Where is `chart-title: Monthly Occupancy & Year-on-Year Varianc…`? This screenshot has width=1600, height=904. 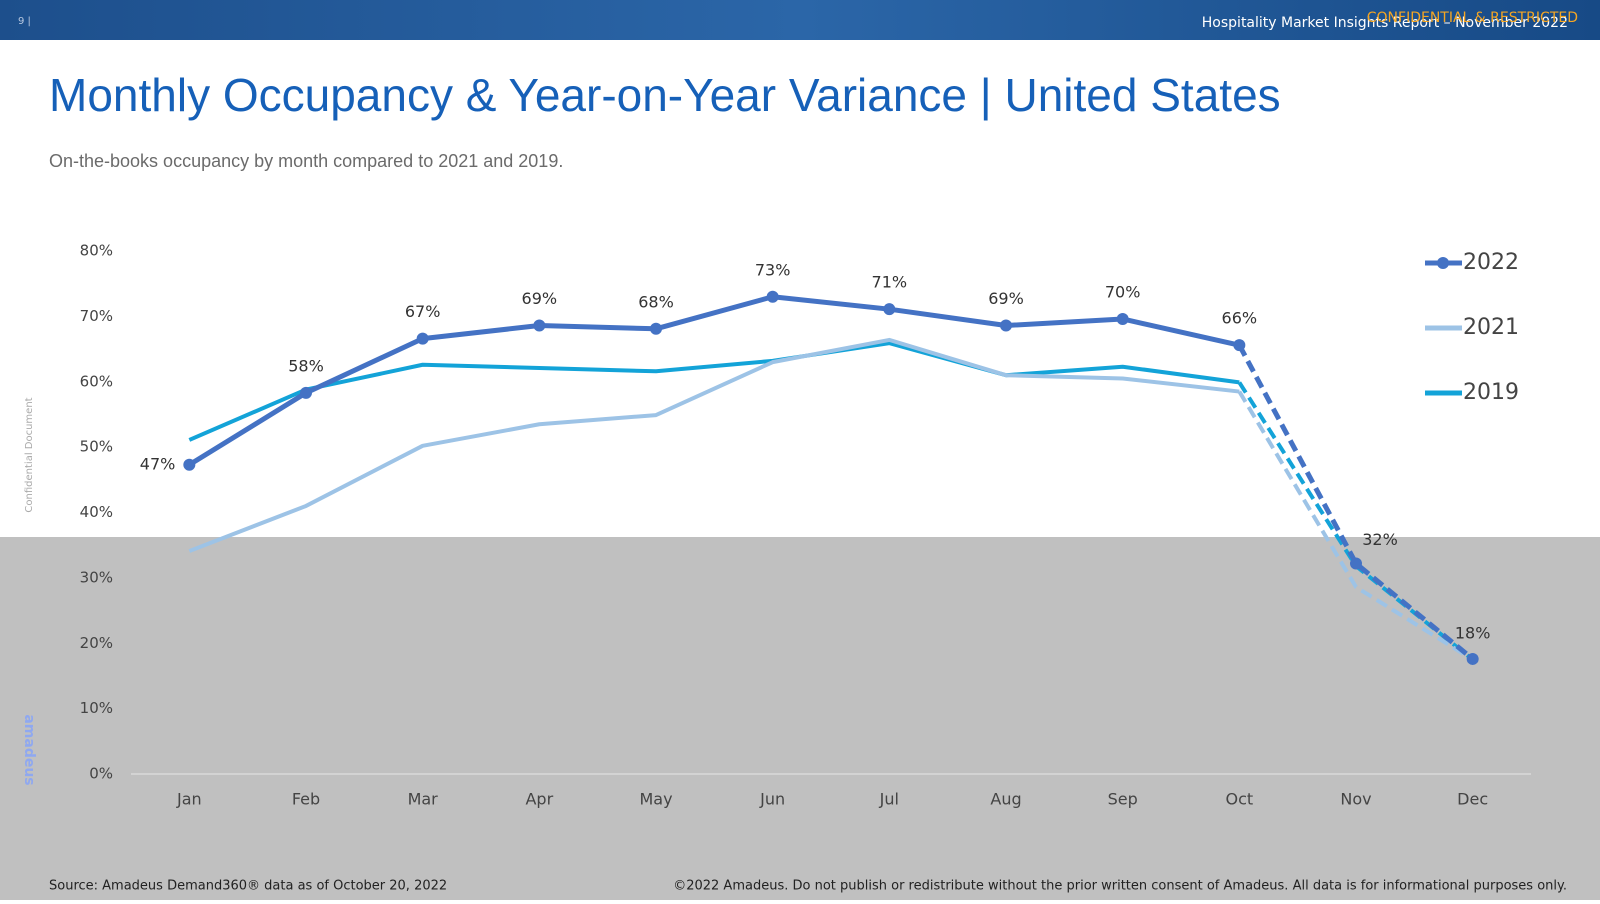
chart-title: Monthly Occupancy & Year-on-Year Varianc… is located at coordinates (665, 95).